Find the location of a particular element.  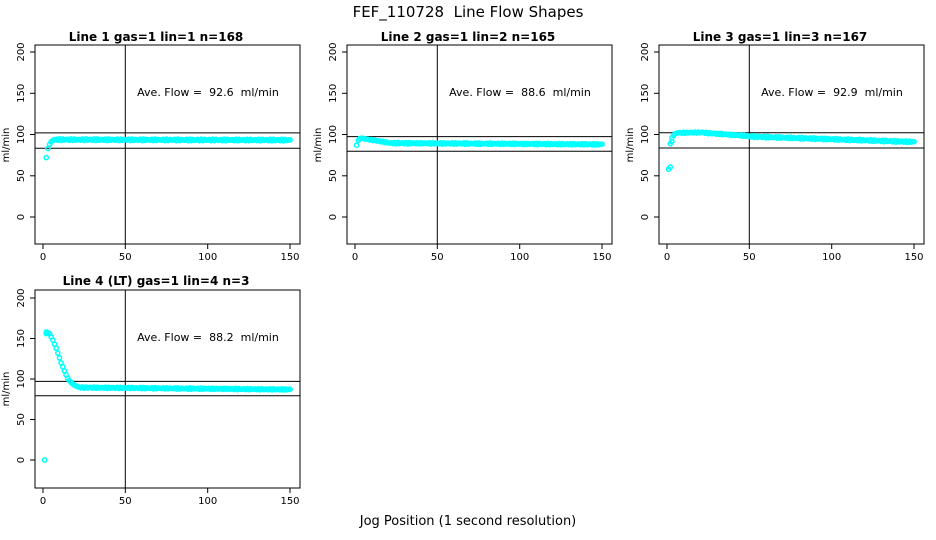

panel-line-3-ave-flow-annotation: Ave. Flow = 92.9 ml/min is located at coordinates (832, 92).